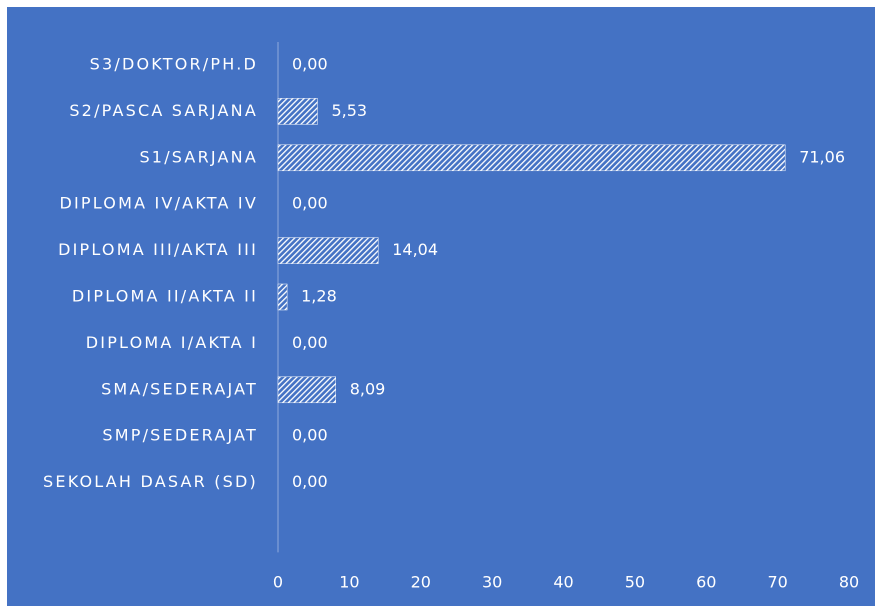 This screenshot has height=613, width=882. What do you see at coordinates (319, 296) in the screenshot?
I see `value-label: 1,28` at bounding box center [319, 296].